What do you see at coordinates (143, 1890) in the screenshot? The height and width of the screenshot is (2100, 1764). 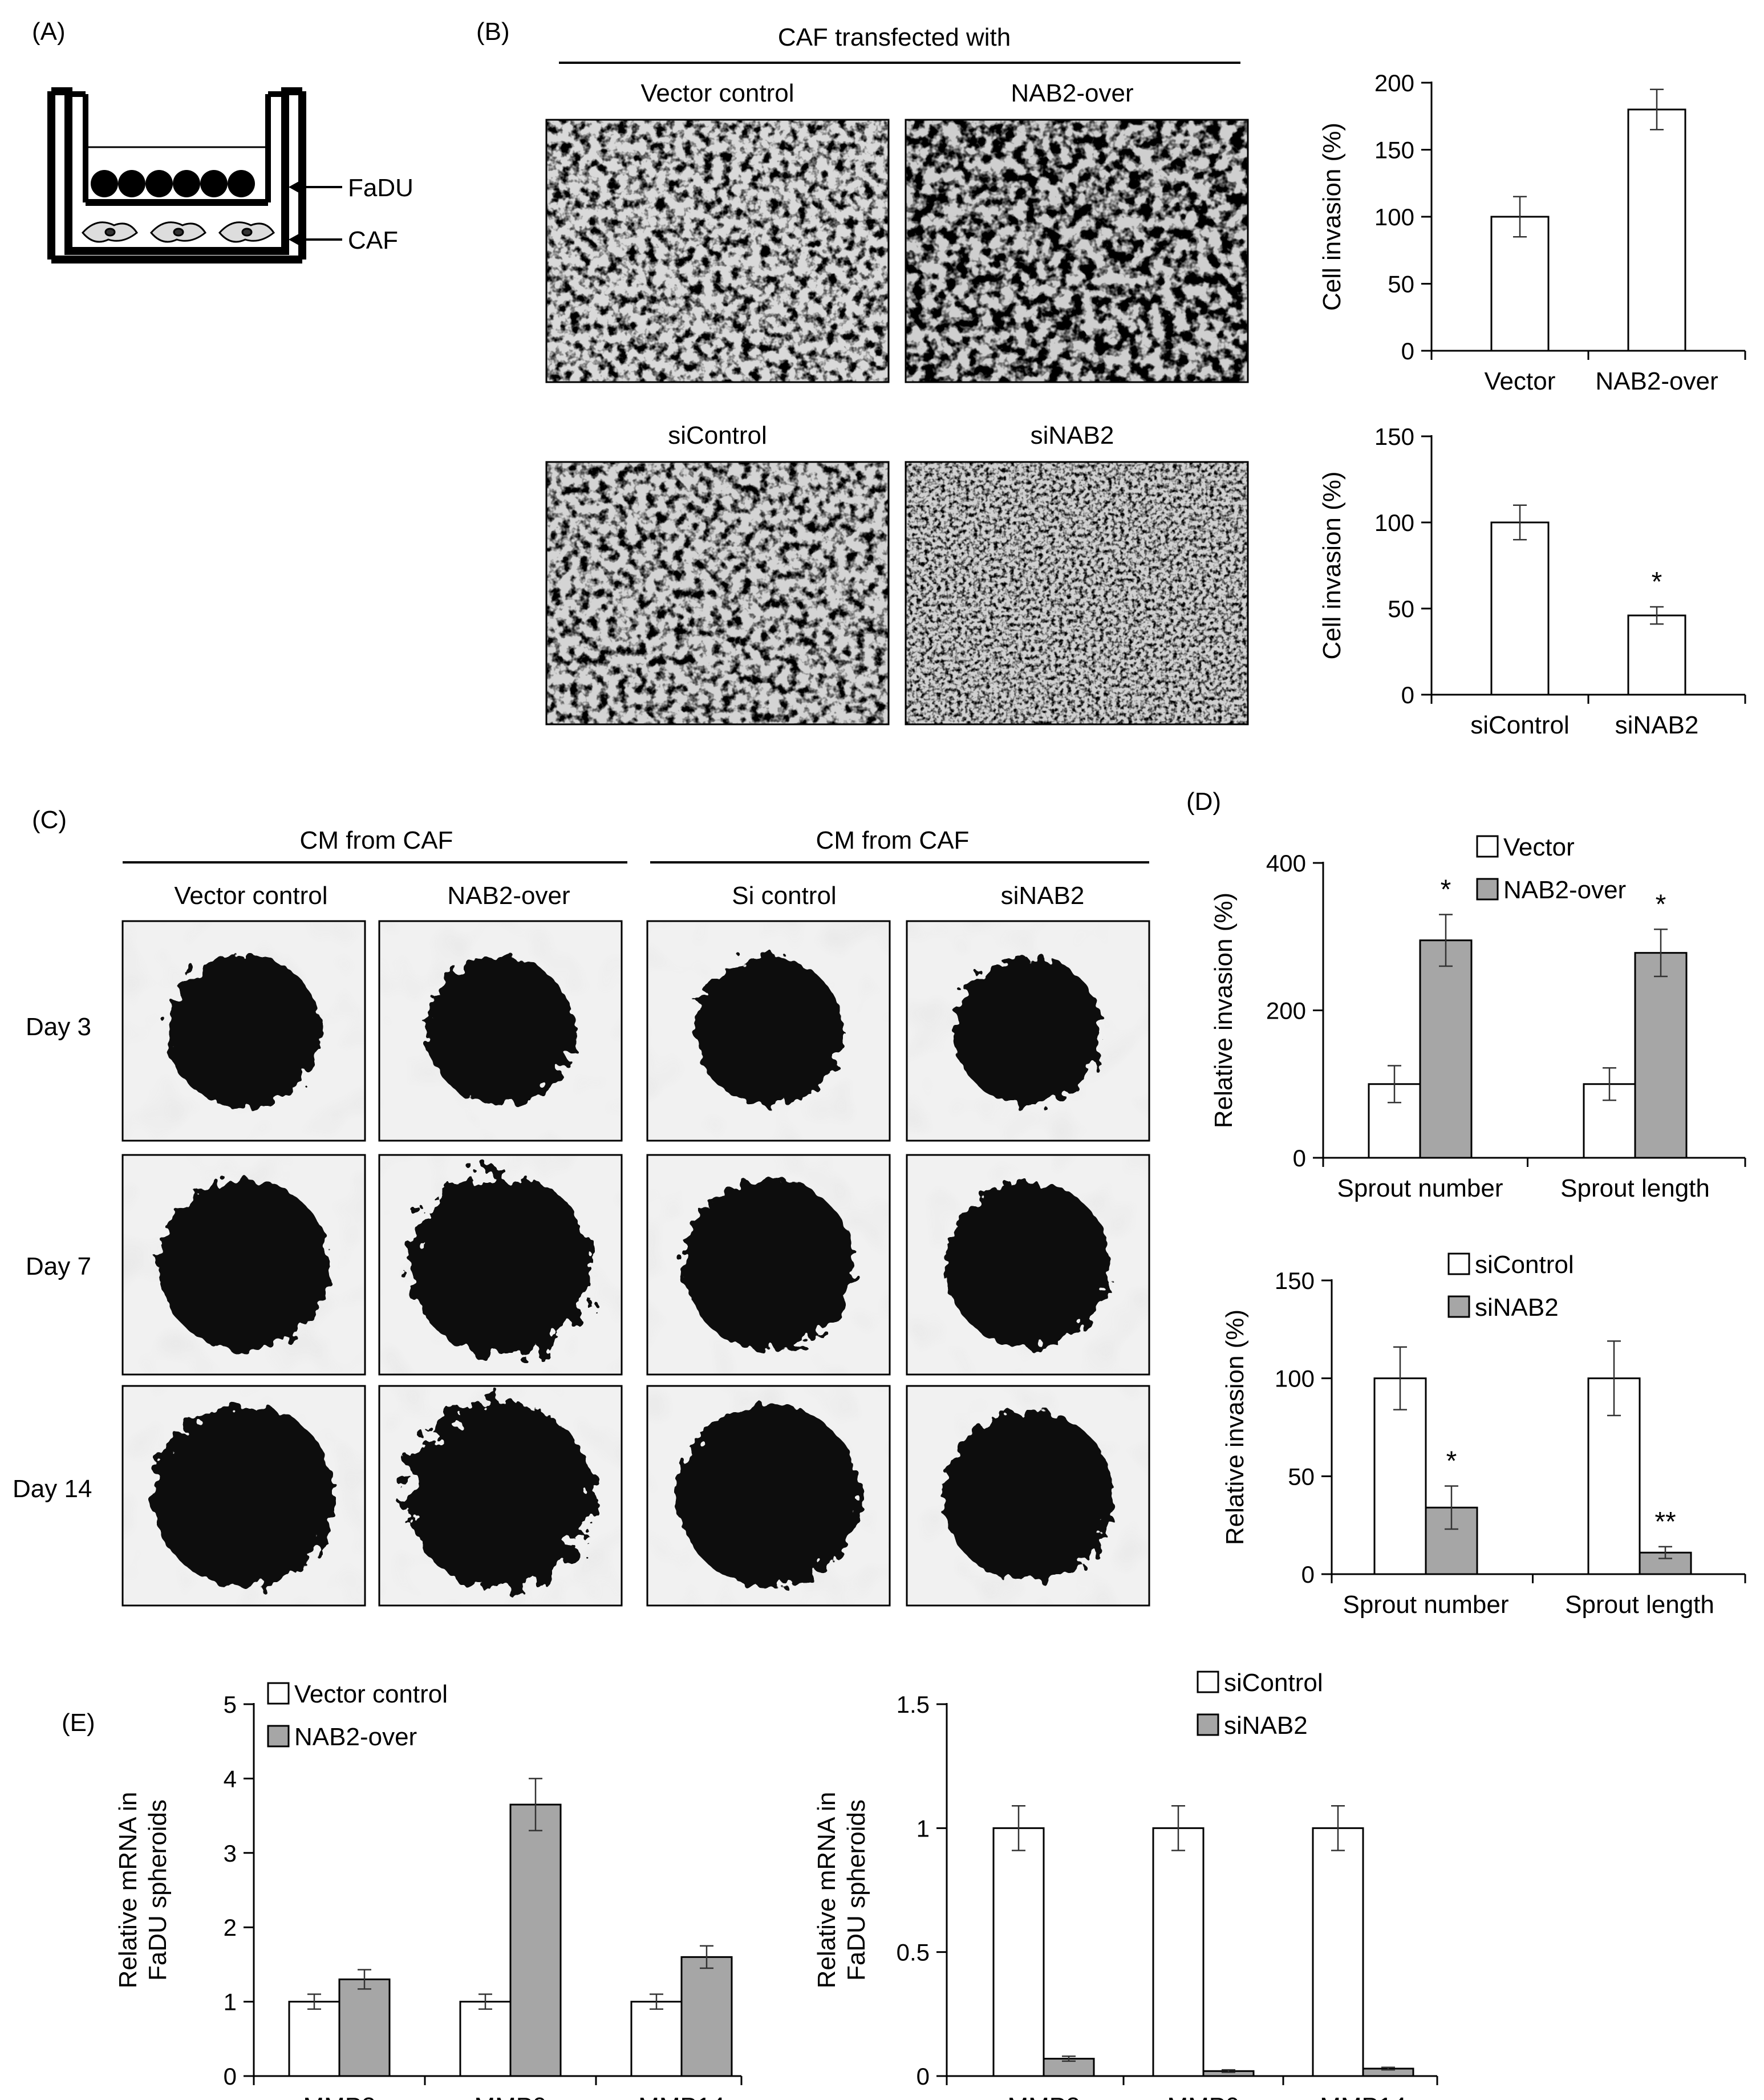 I see `y-axis-label: Relative mRNA in FaDU spheroids` at bounding box center [143, 1890].